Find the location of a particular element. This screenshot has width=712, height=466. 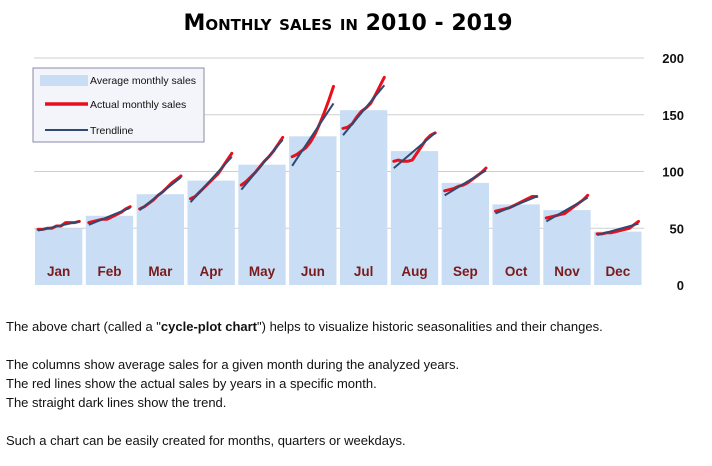

month-label: Aug is located at coordinates (414, 271).